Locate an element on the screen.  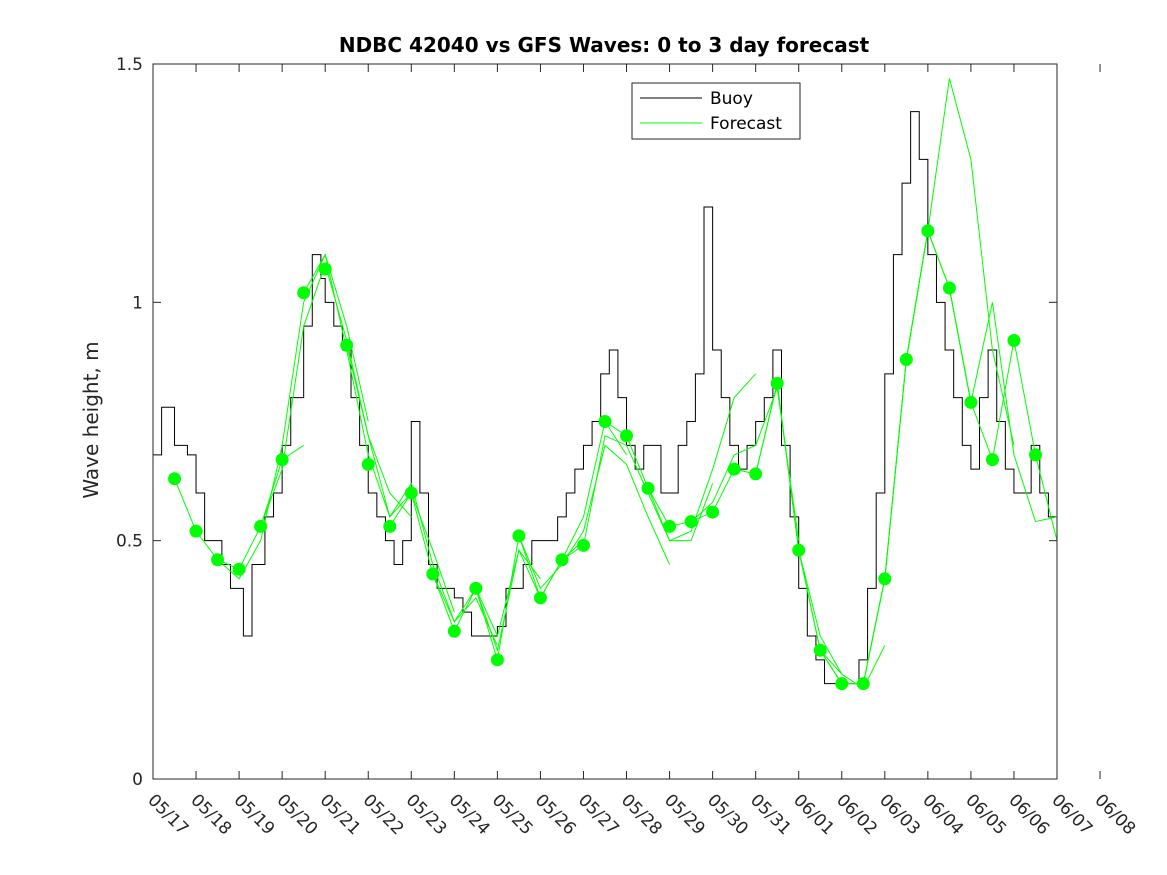
y-tick-label: 0 is located at coordinates (137, 780).